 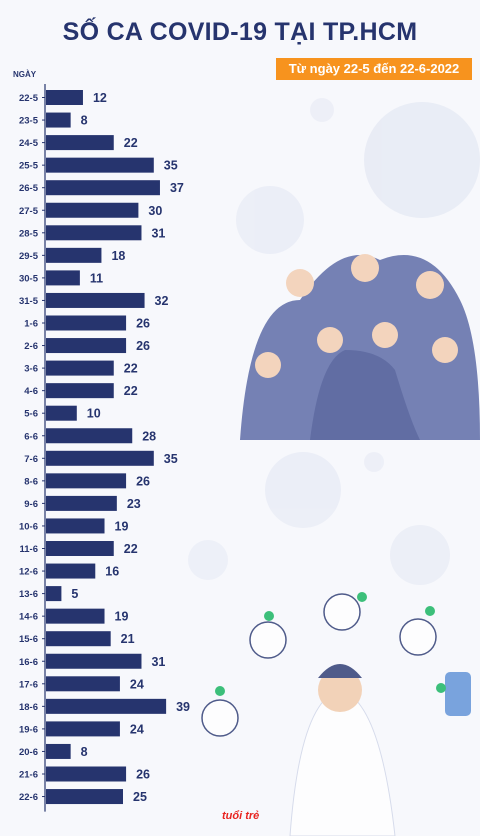 I want to click on category-label: 8-6, so click(x=31, y=481).